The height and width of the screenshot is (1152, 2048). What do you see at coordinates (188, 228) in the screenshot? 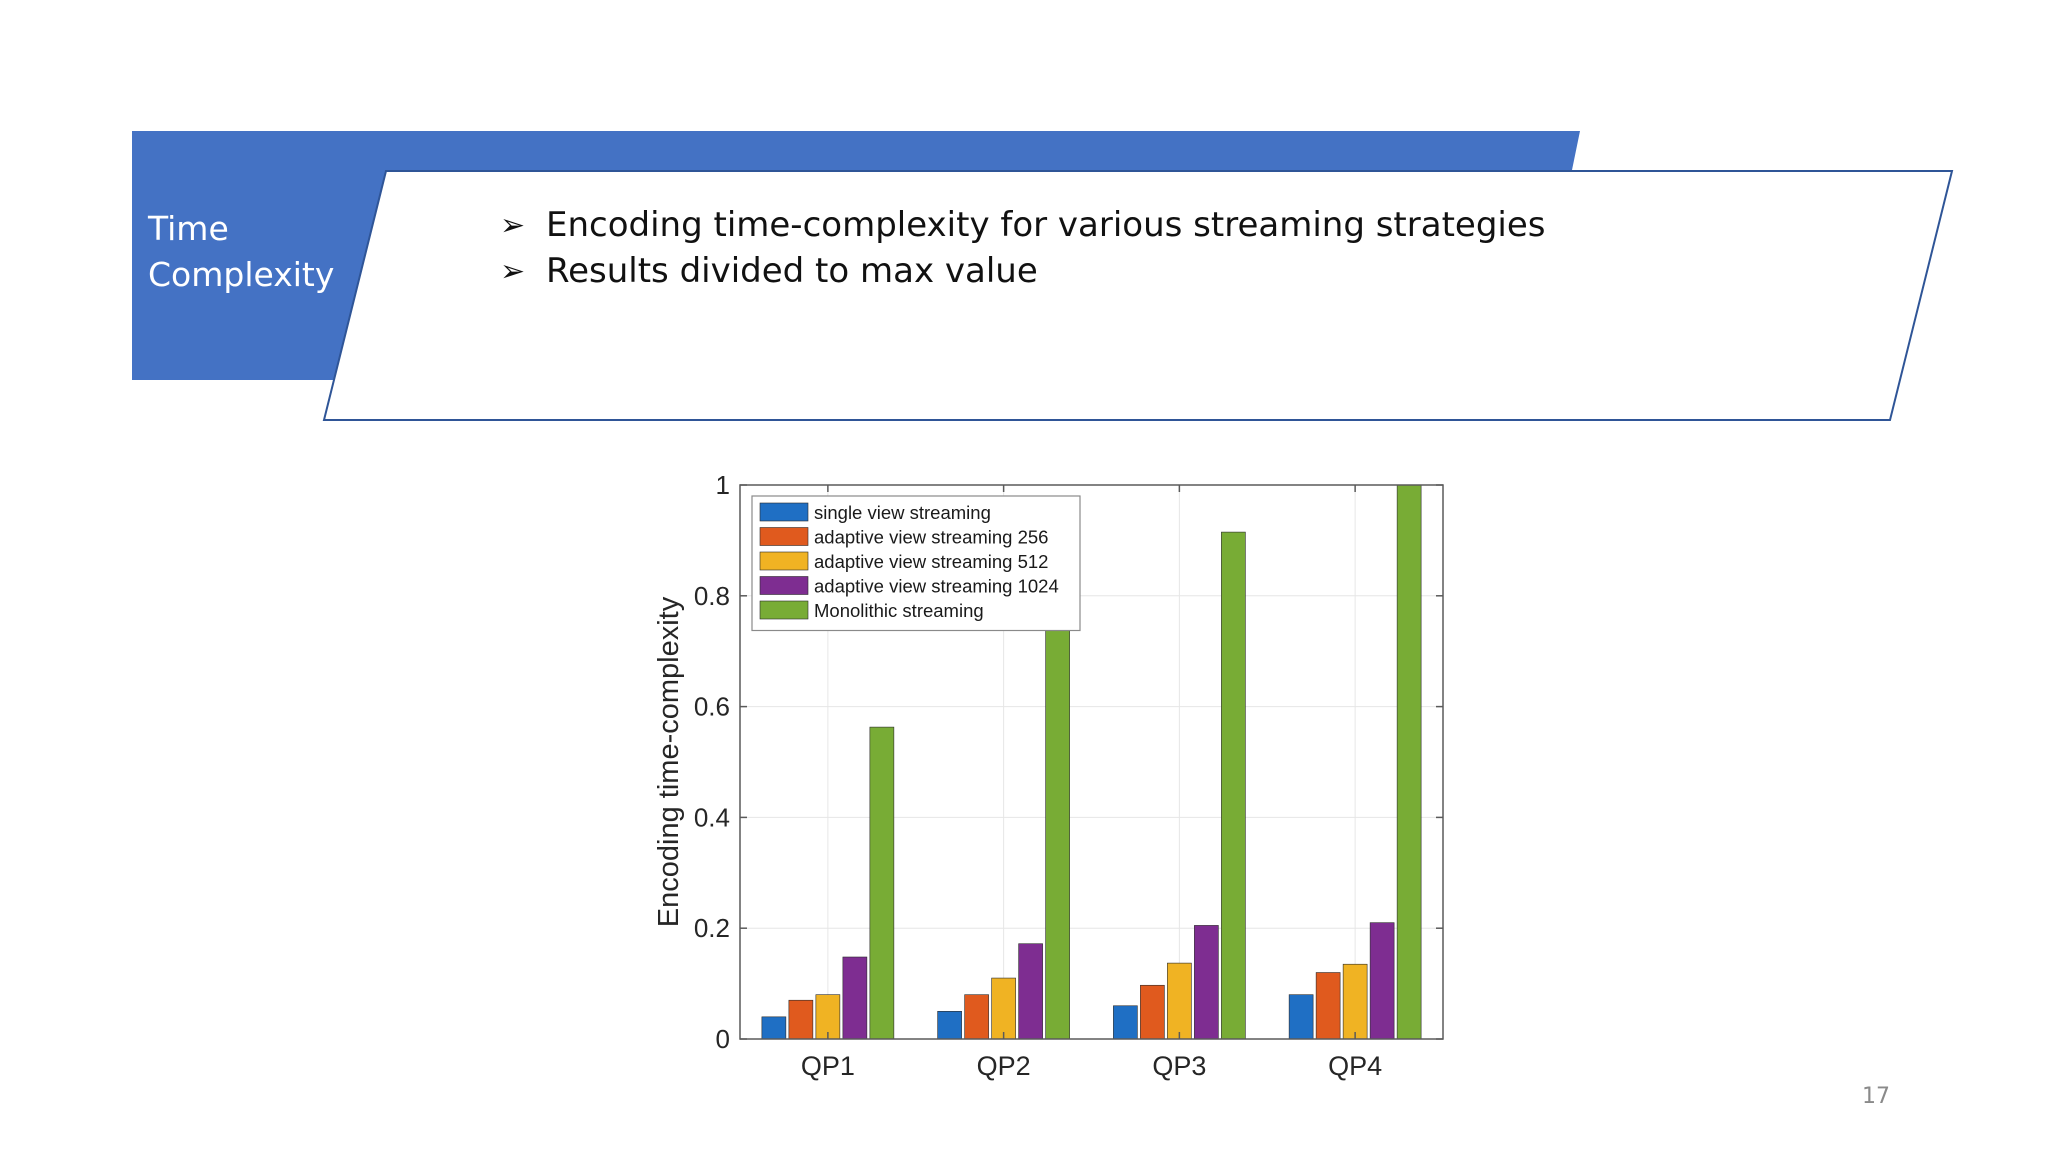
I see `section-title-line-1: Time` at bounding box center [188, 228].